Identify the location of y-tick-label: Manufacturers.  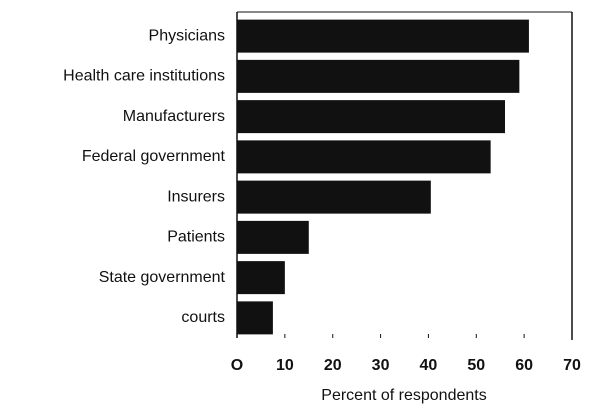
(174, 116).